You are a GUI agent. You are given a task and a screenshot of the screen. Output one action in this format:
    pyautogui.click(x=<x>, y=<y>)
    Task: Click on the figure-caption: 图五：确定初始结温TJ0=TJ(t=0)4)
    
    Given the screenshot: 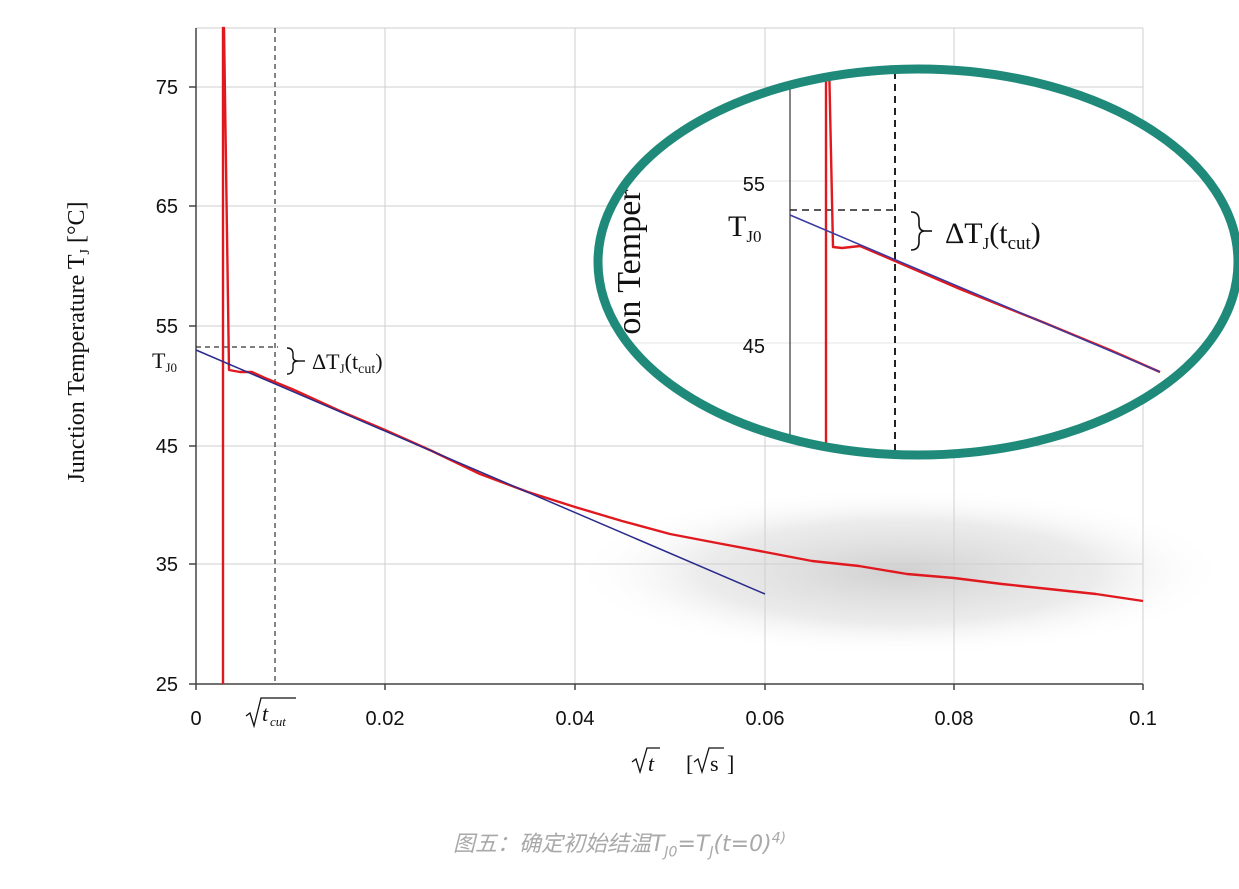 What is the action you would take?
    pyautogui.click(x=619, y=845)
    